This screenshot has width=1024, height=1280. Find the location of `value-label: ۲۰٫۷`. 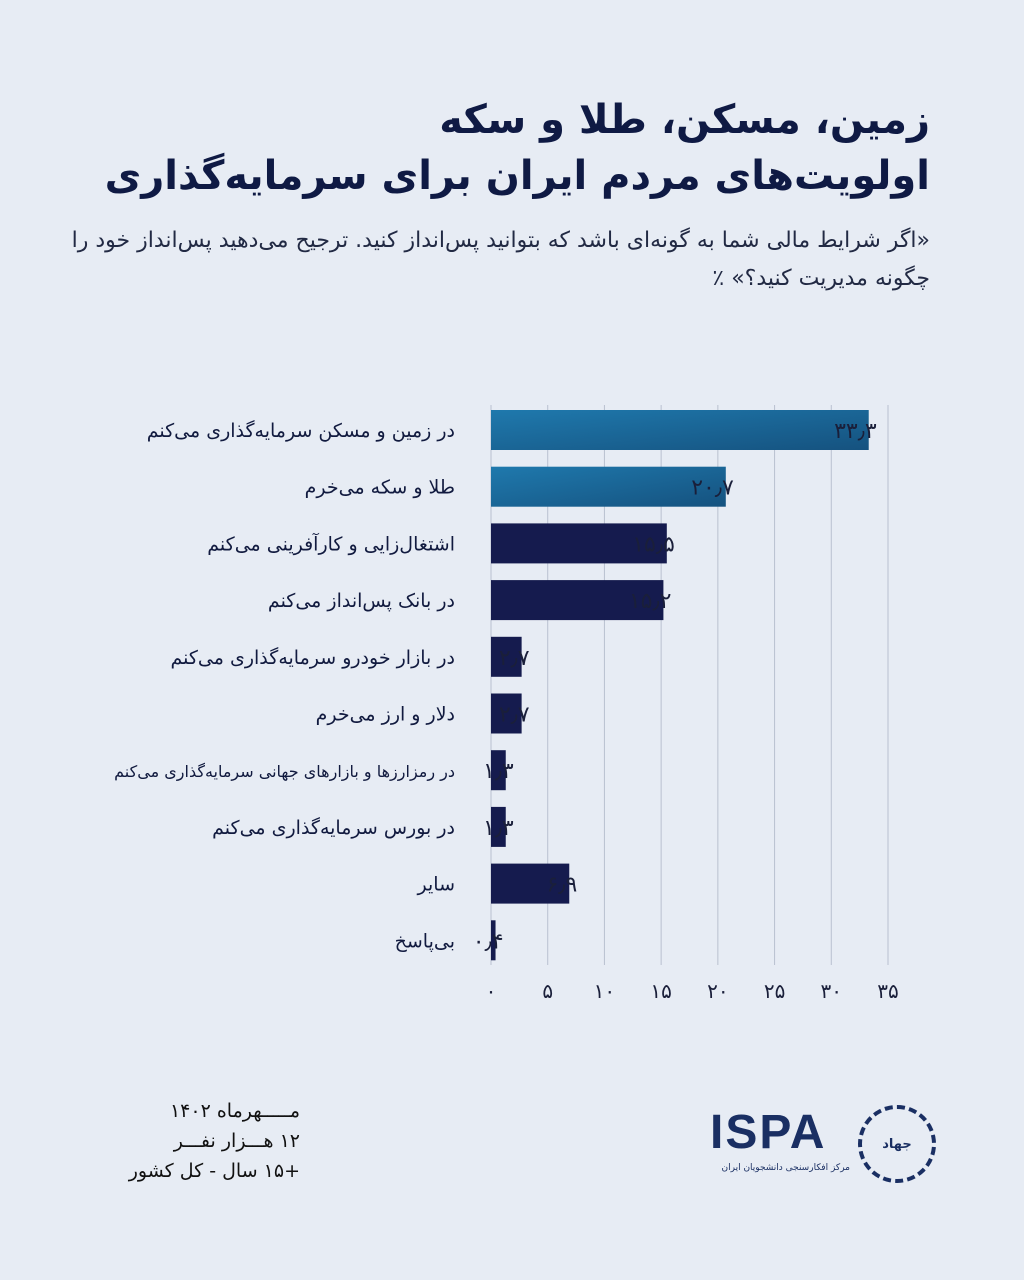

value-label: ۲۰٫۷ is located at coordinates (712, 488).